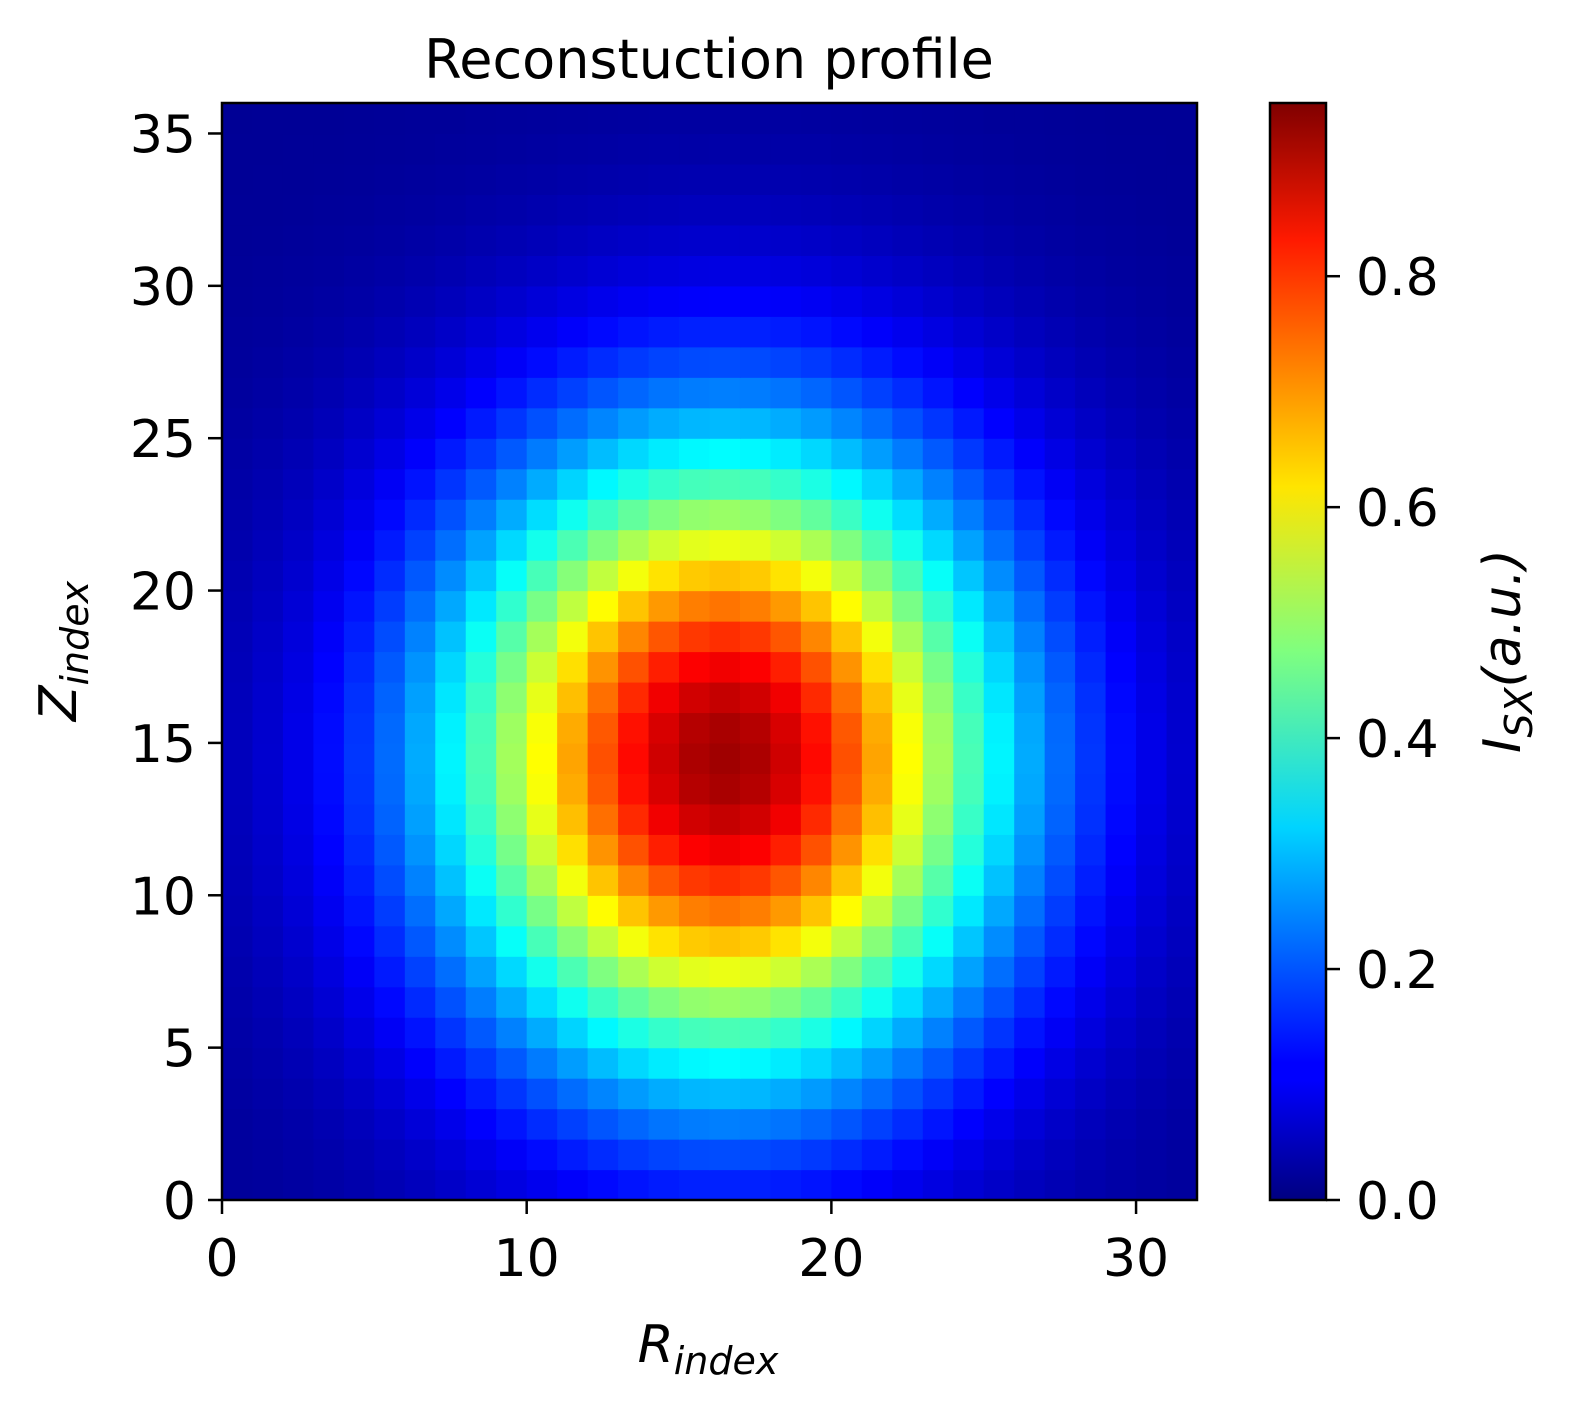 The width and height of the screenshot is (1586, 1417). Describe the element at coordinates (709, 59) in the screenshot. I see `chart-title: Reconstuction profile` at that location.